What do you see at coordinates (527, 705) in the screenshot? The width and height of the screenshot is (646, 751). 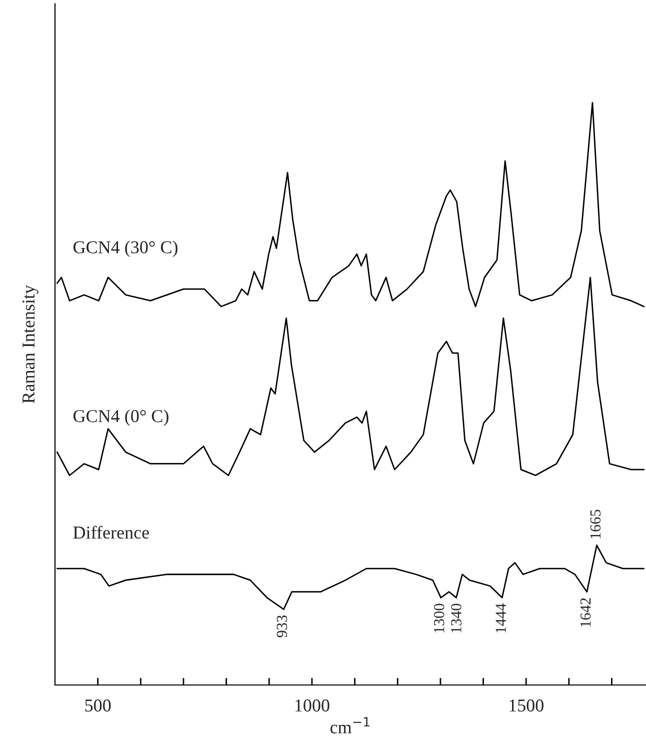 I see `x-tick-label: 1500` at bounding box center [527, 705].